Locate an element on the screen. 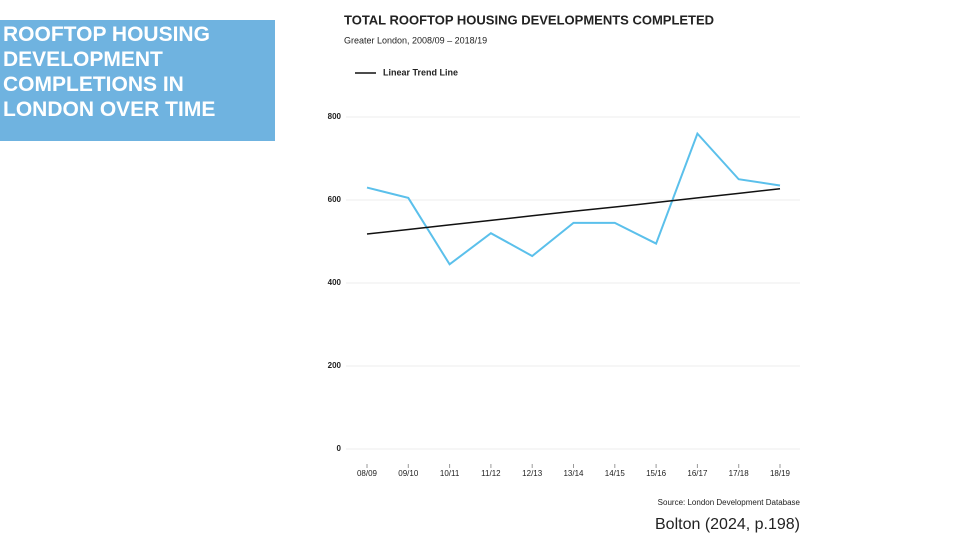  x-tick-label: 09/10 is located at coordinates (408, 473).